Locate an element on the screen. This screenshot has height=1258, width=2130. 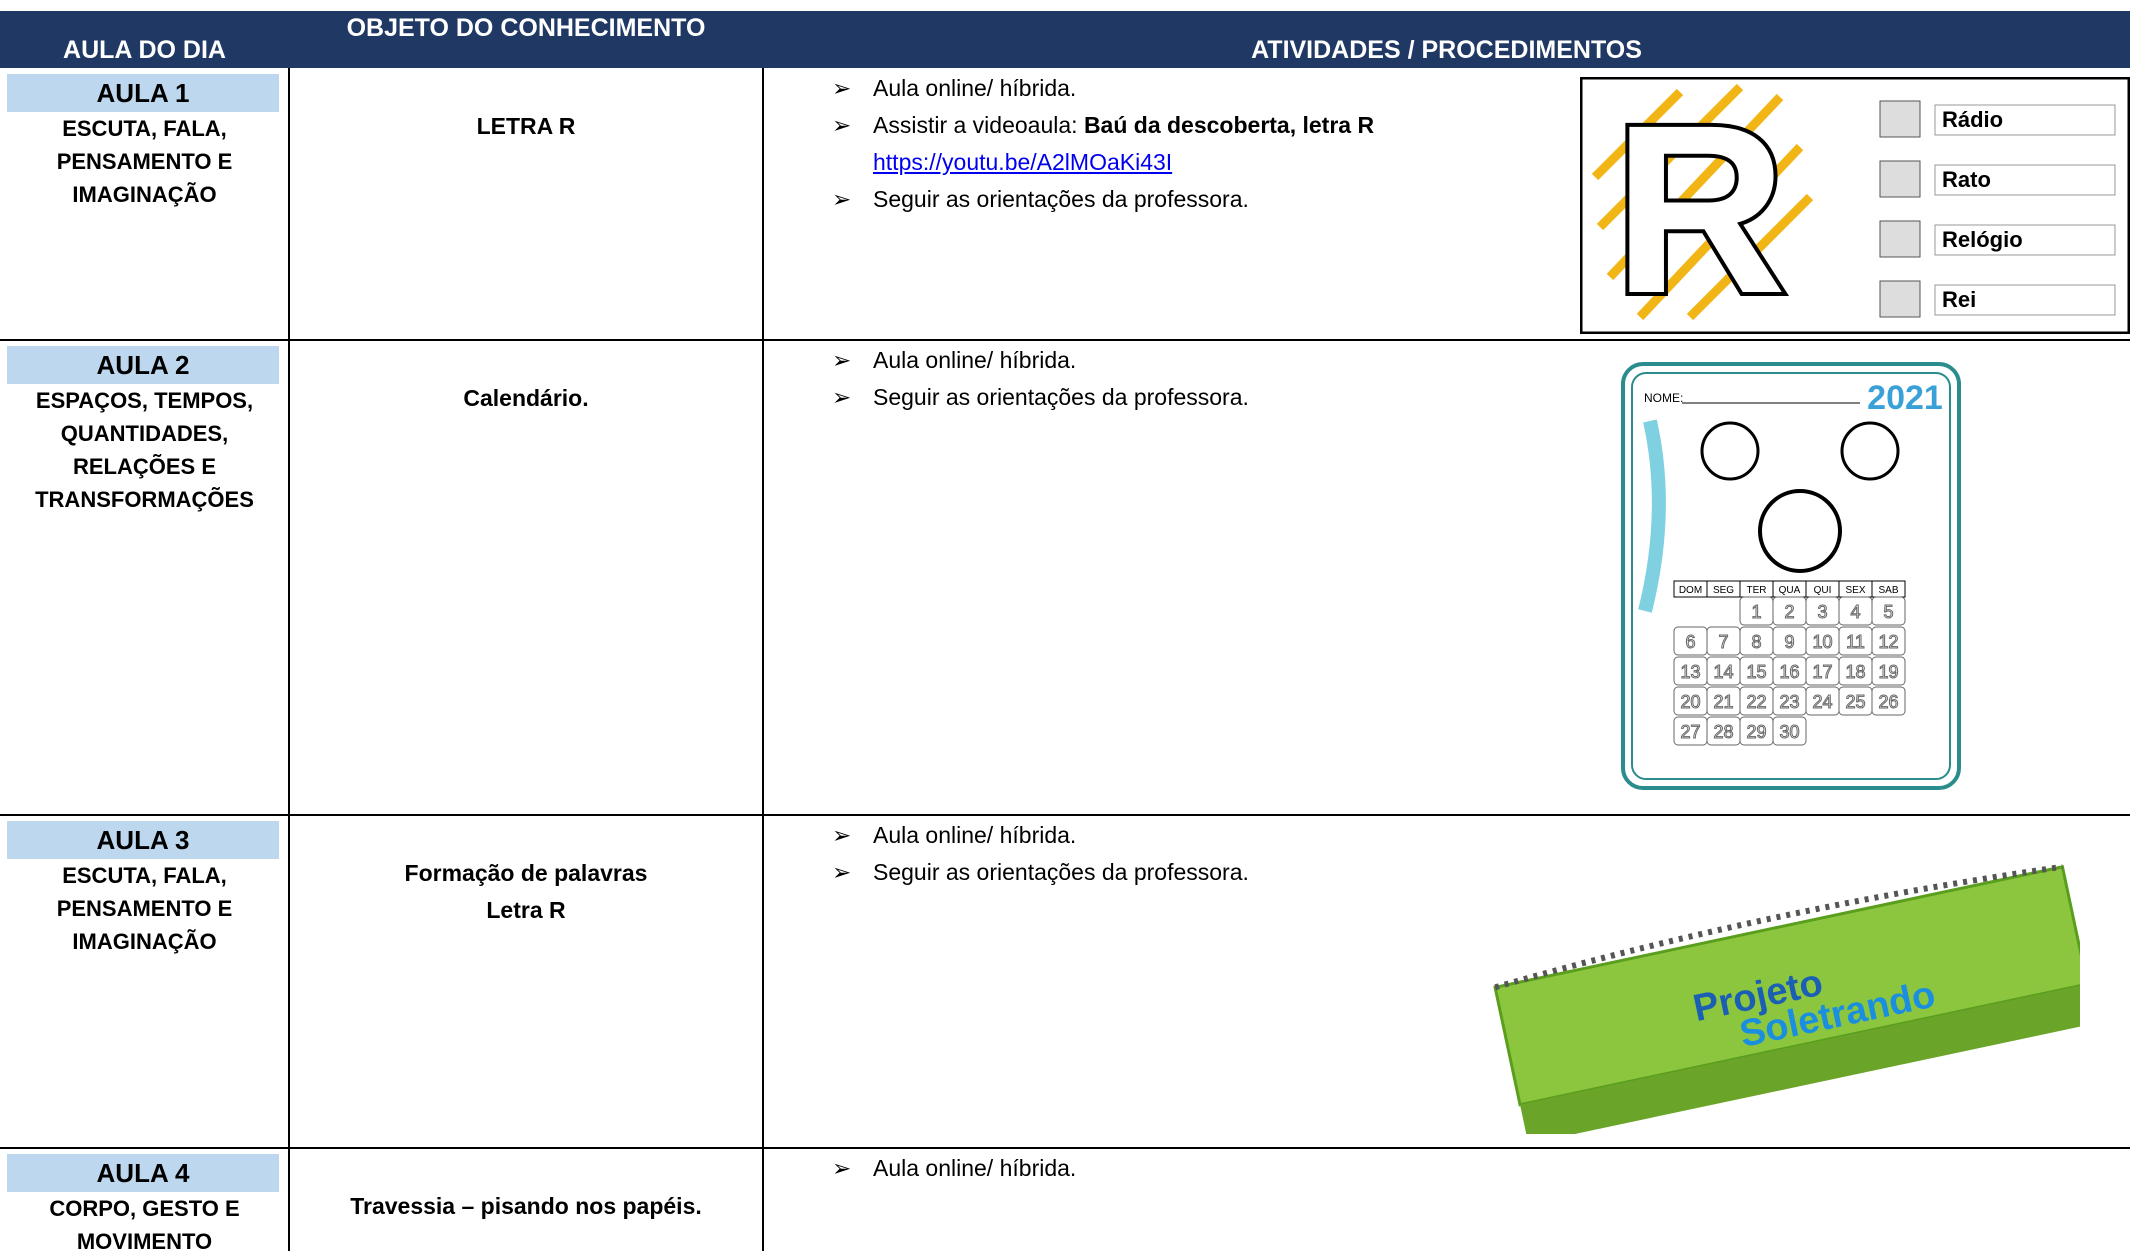
date: 13 is located at coordinates (1690, 672).